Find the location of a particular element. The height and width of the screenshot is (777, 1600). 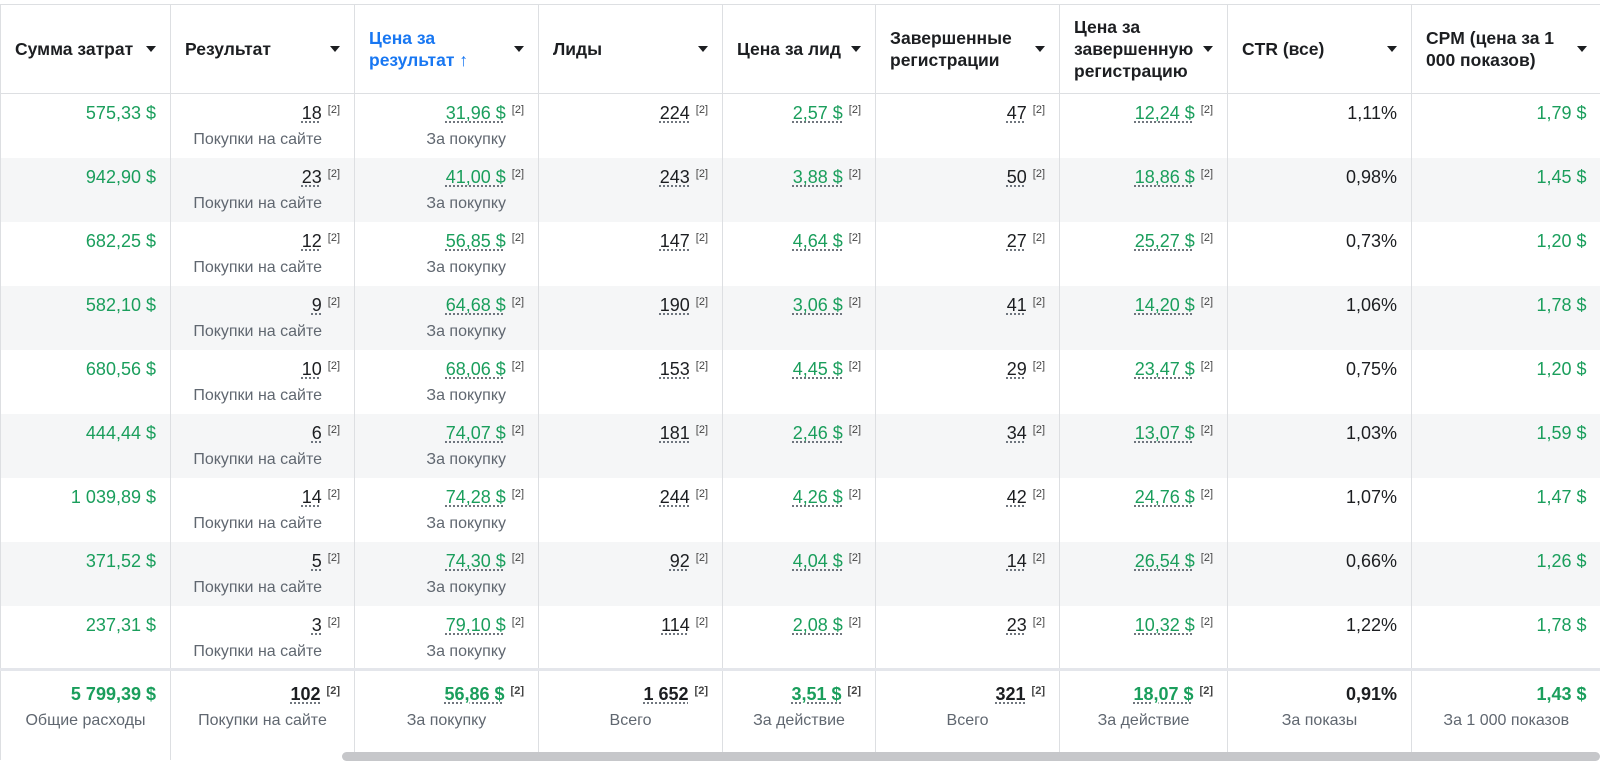

cell-value-cpr: 74,30 $ is located at coordinates (475, 560).